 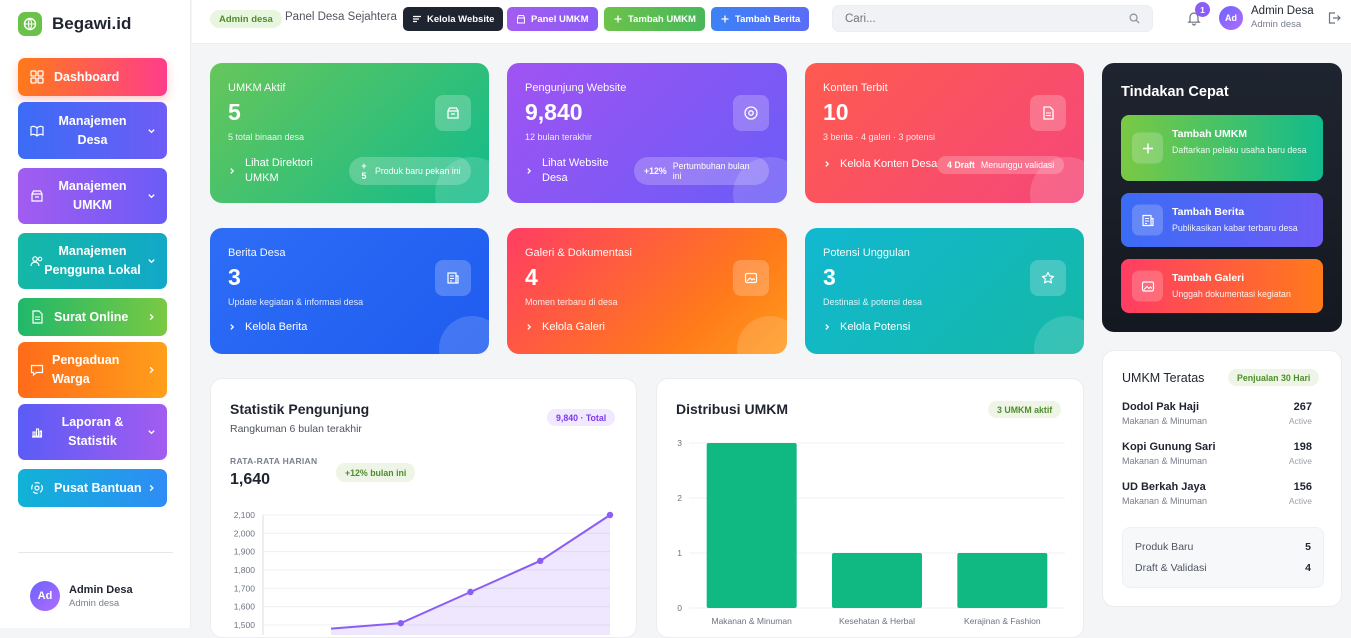 I want to click on news-icon, so click(x=1147, y=220).